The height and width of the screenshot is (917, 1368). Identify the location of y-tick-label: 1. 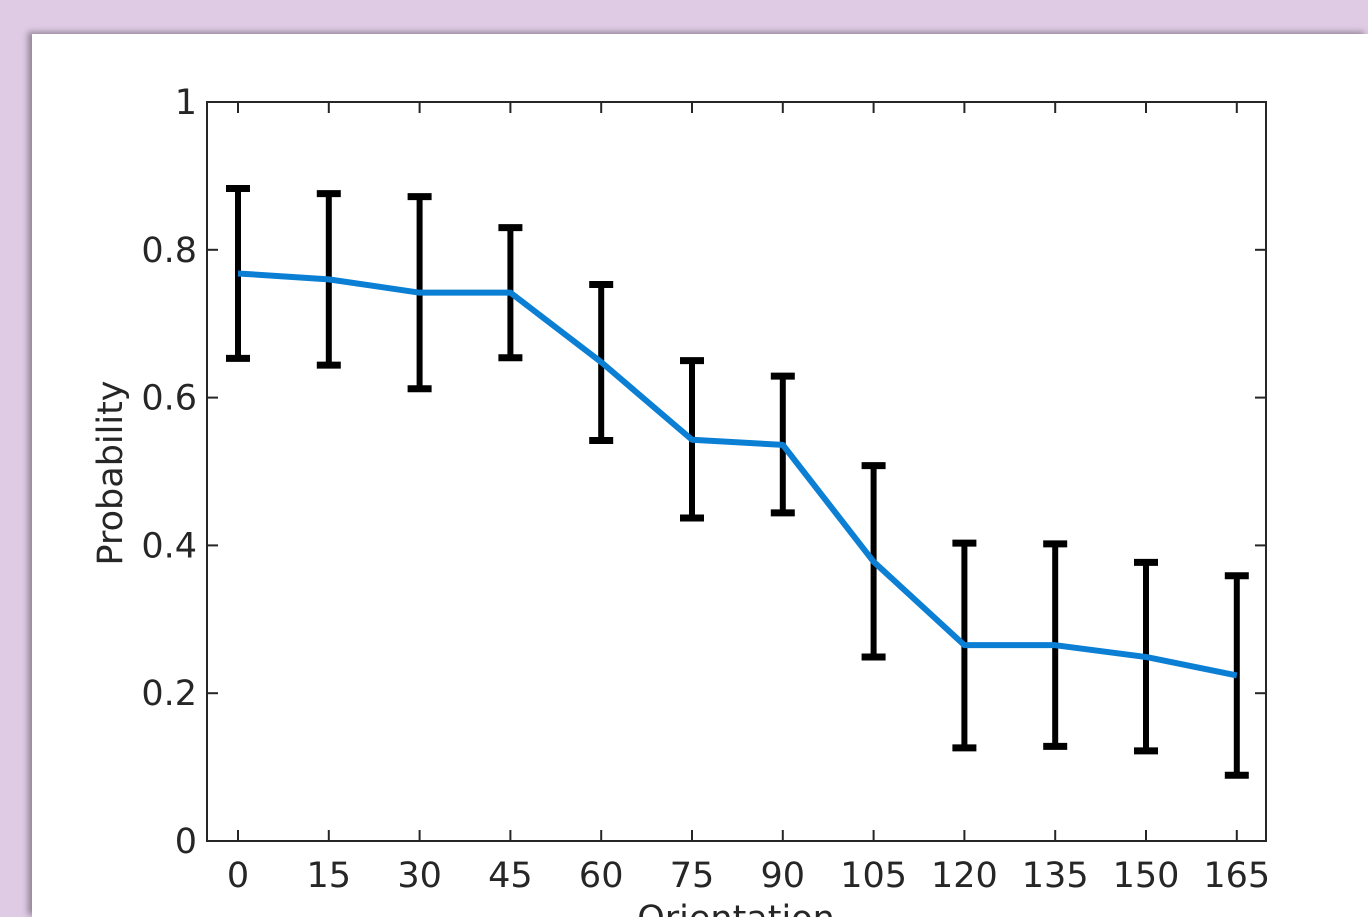
(186, 103).